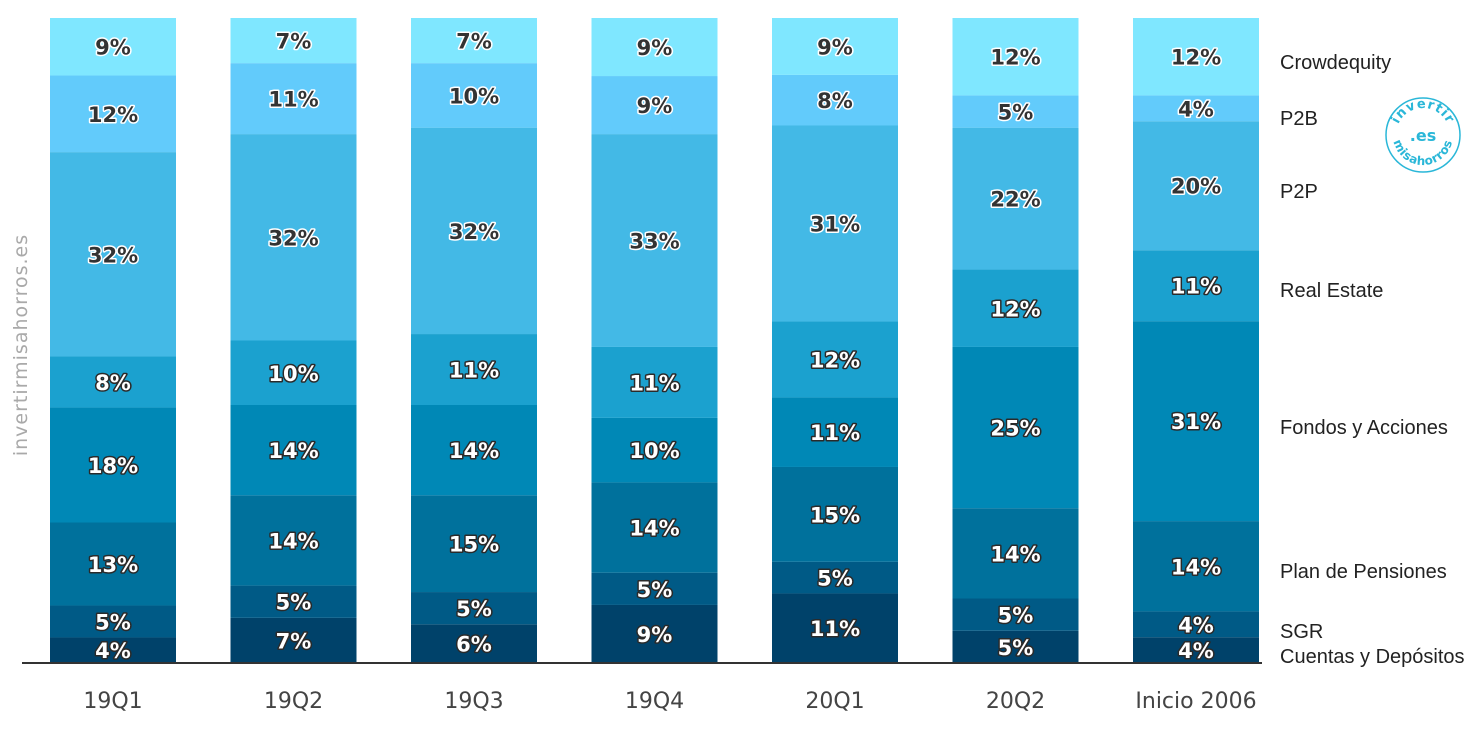  I want to click on data-label-20q1-fondos-y-acciones: 11%, so click(835, 433).